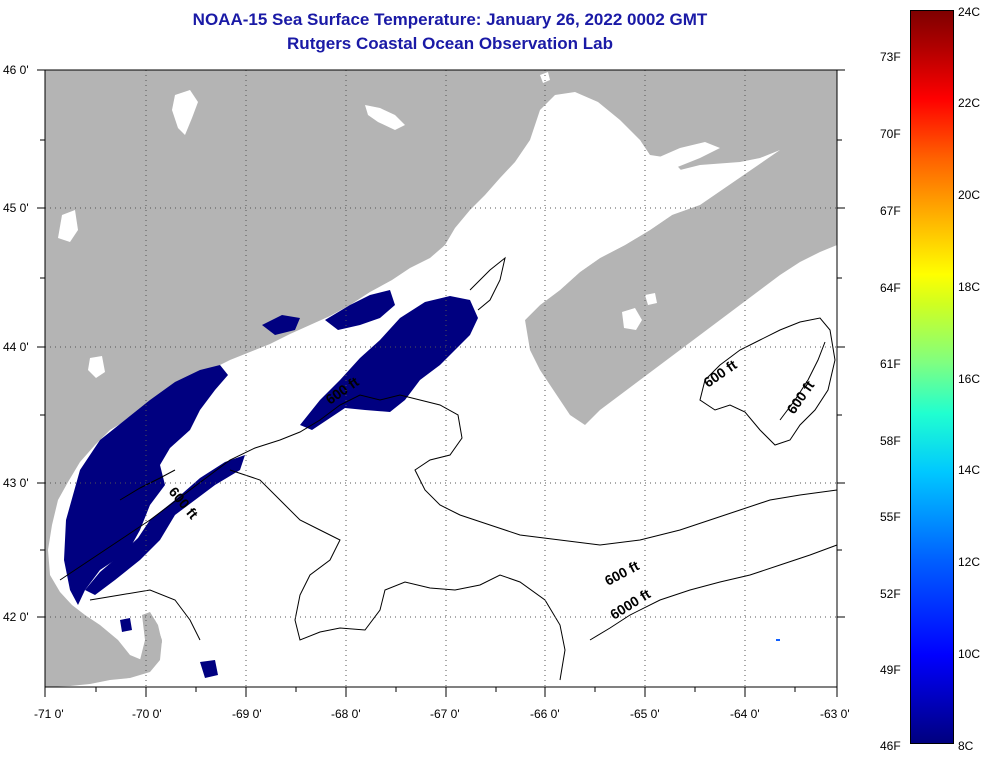  I want to click on colorbar-c-label: 14C, so click(969, 470).